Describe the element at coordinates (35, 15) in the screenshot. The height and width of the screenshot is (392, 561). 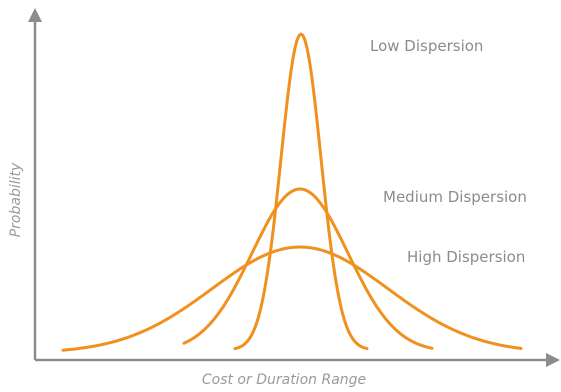
I see `arrow-up-icon` at that location.